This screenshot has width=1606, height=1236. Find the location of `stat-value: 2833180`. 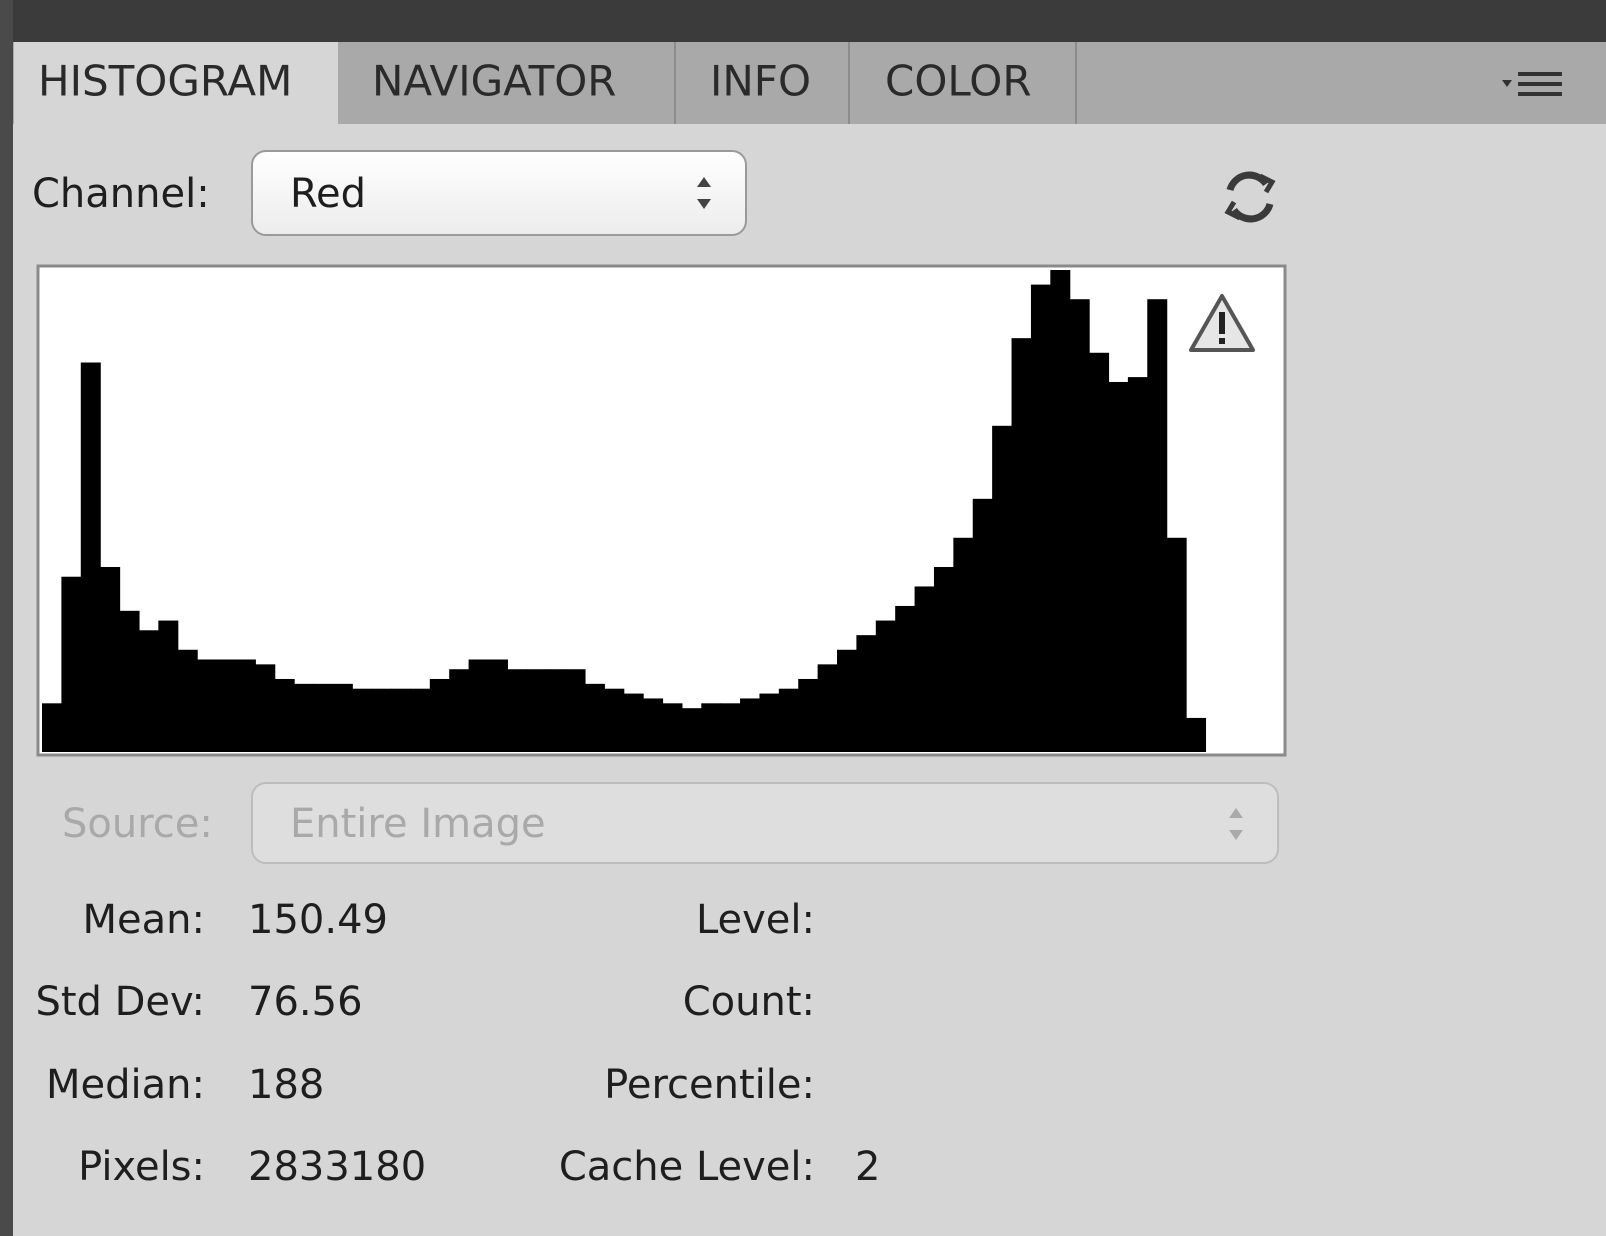

stat-value: 2833180 is located at coordinates (337, 1167).